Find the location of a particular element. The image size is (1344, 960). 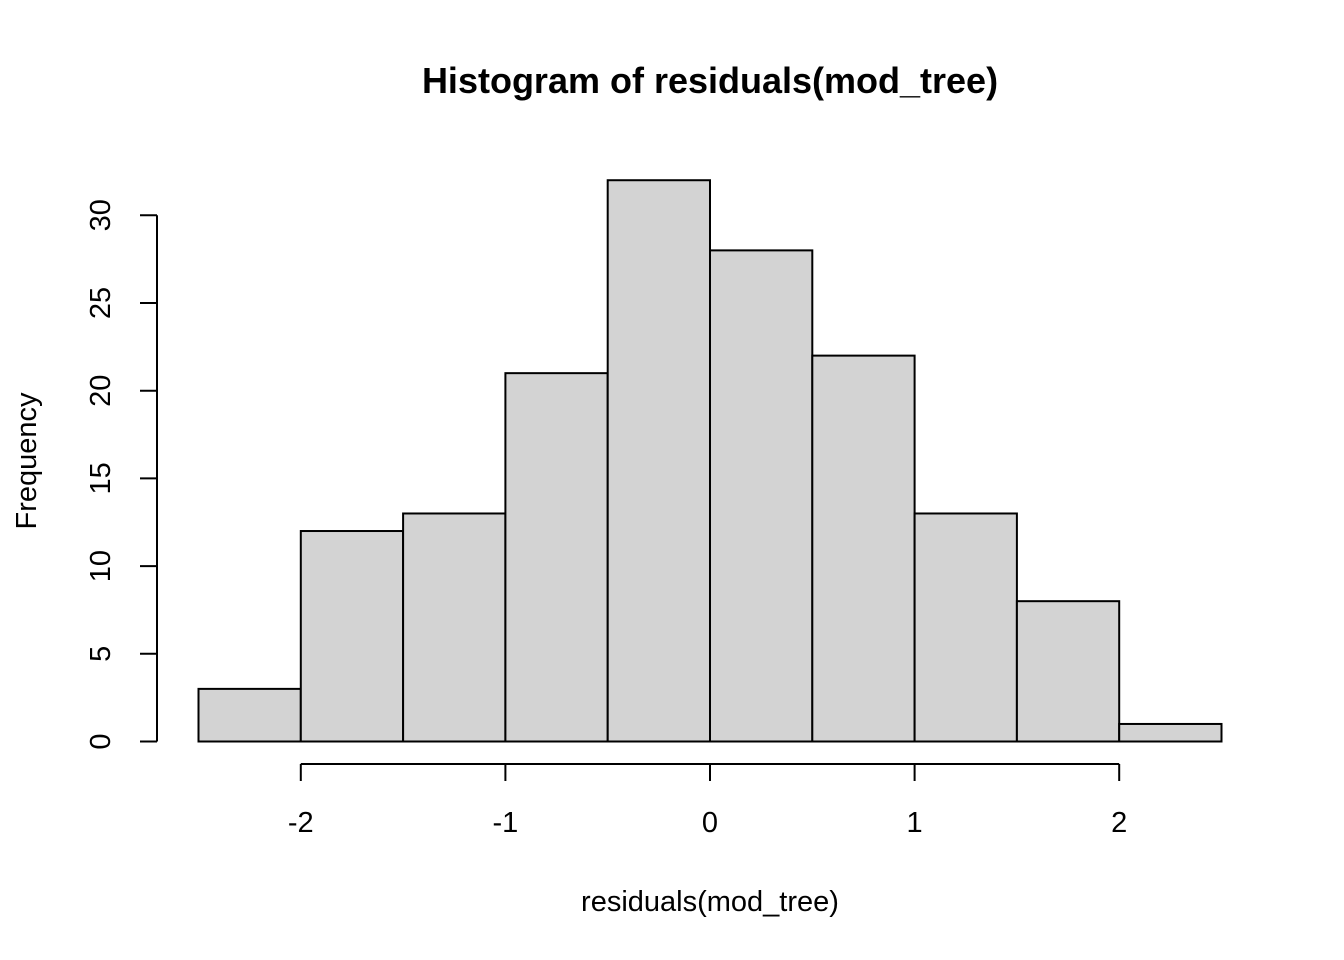

y-tick-label: 30 is located at coordinates (101, 215).